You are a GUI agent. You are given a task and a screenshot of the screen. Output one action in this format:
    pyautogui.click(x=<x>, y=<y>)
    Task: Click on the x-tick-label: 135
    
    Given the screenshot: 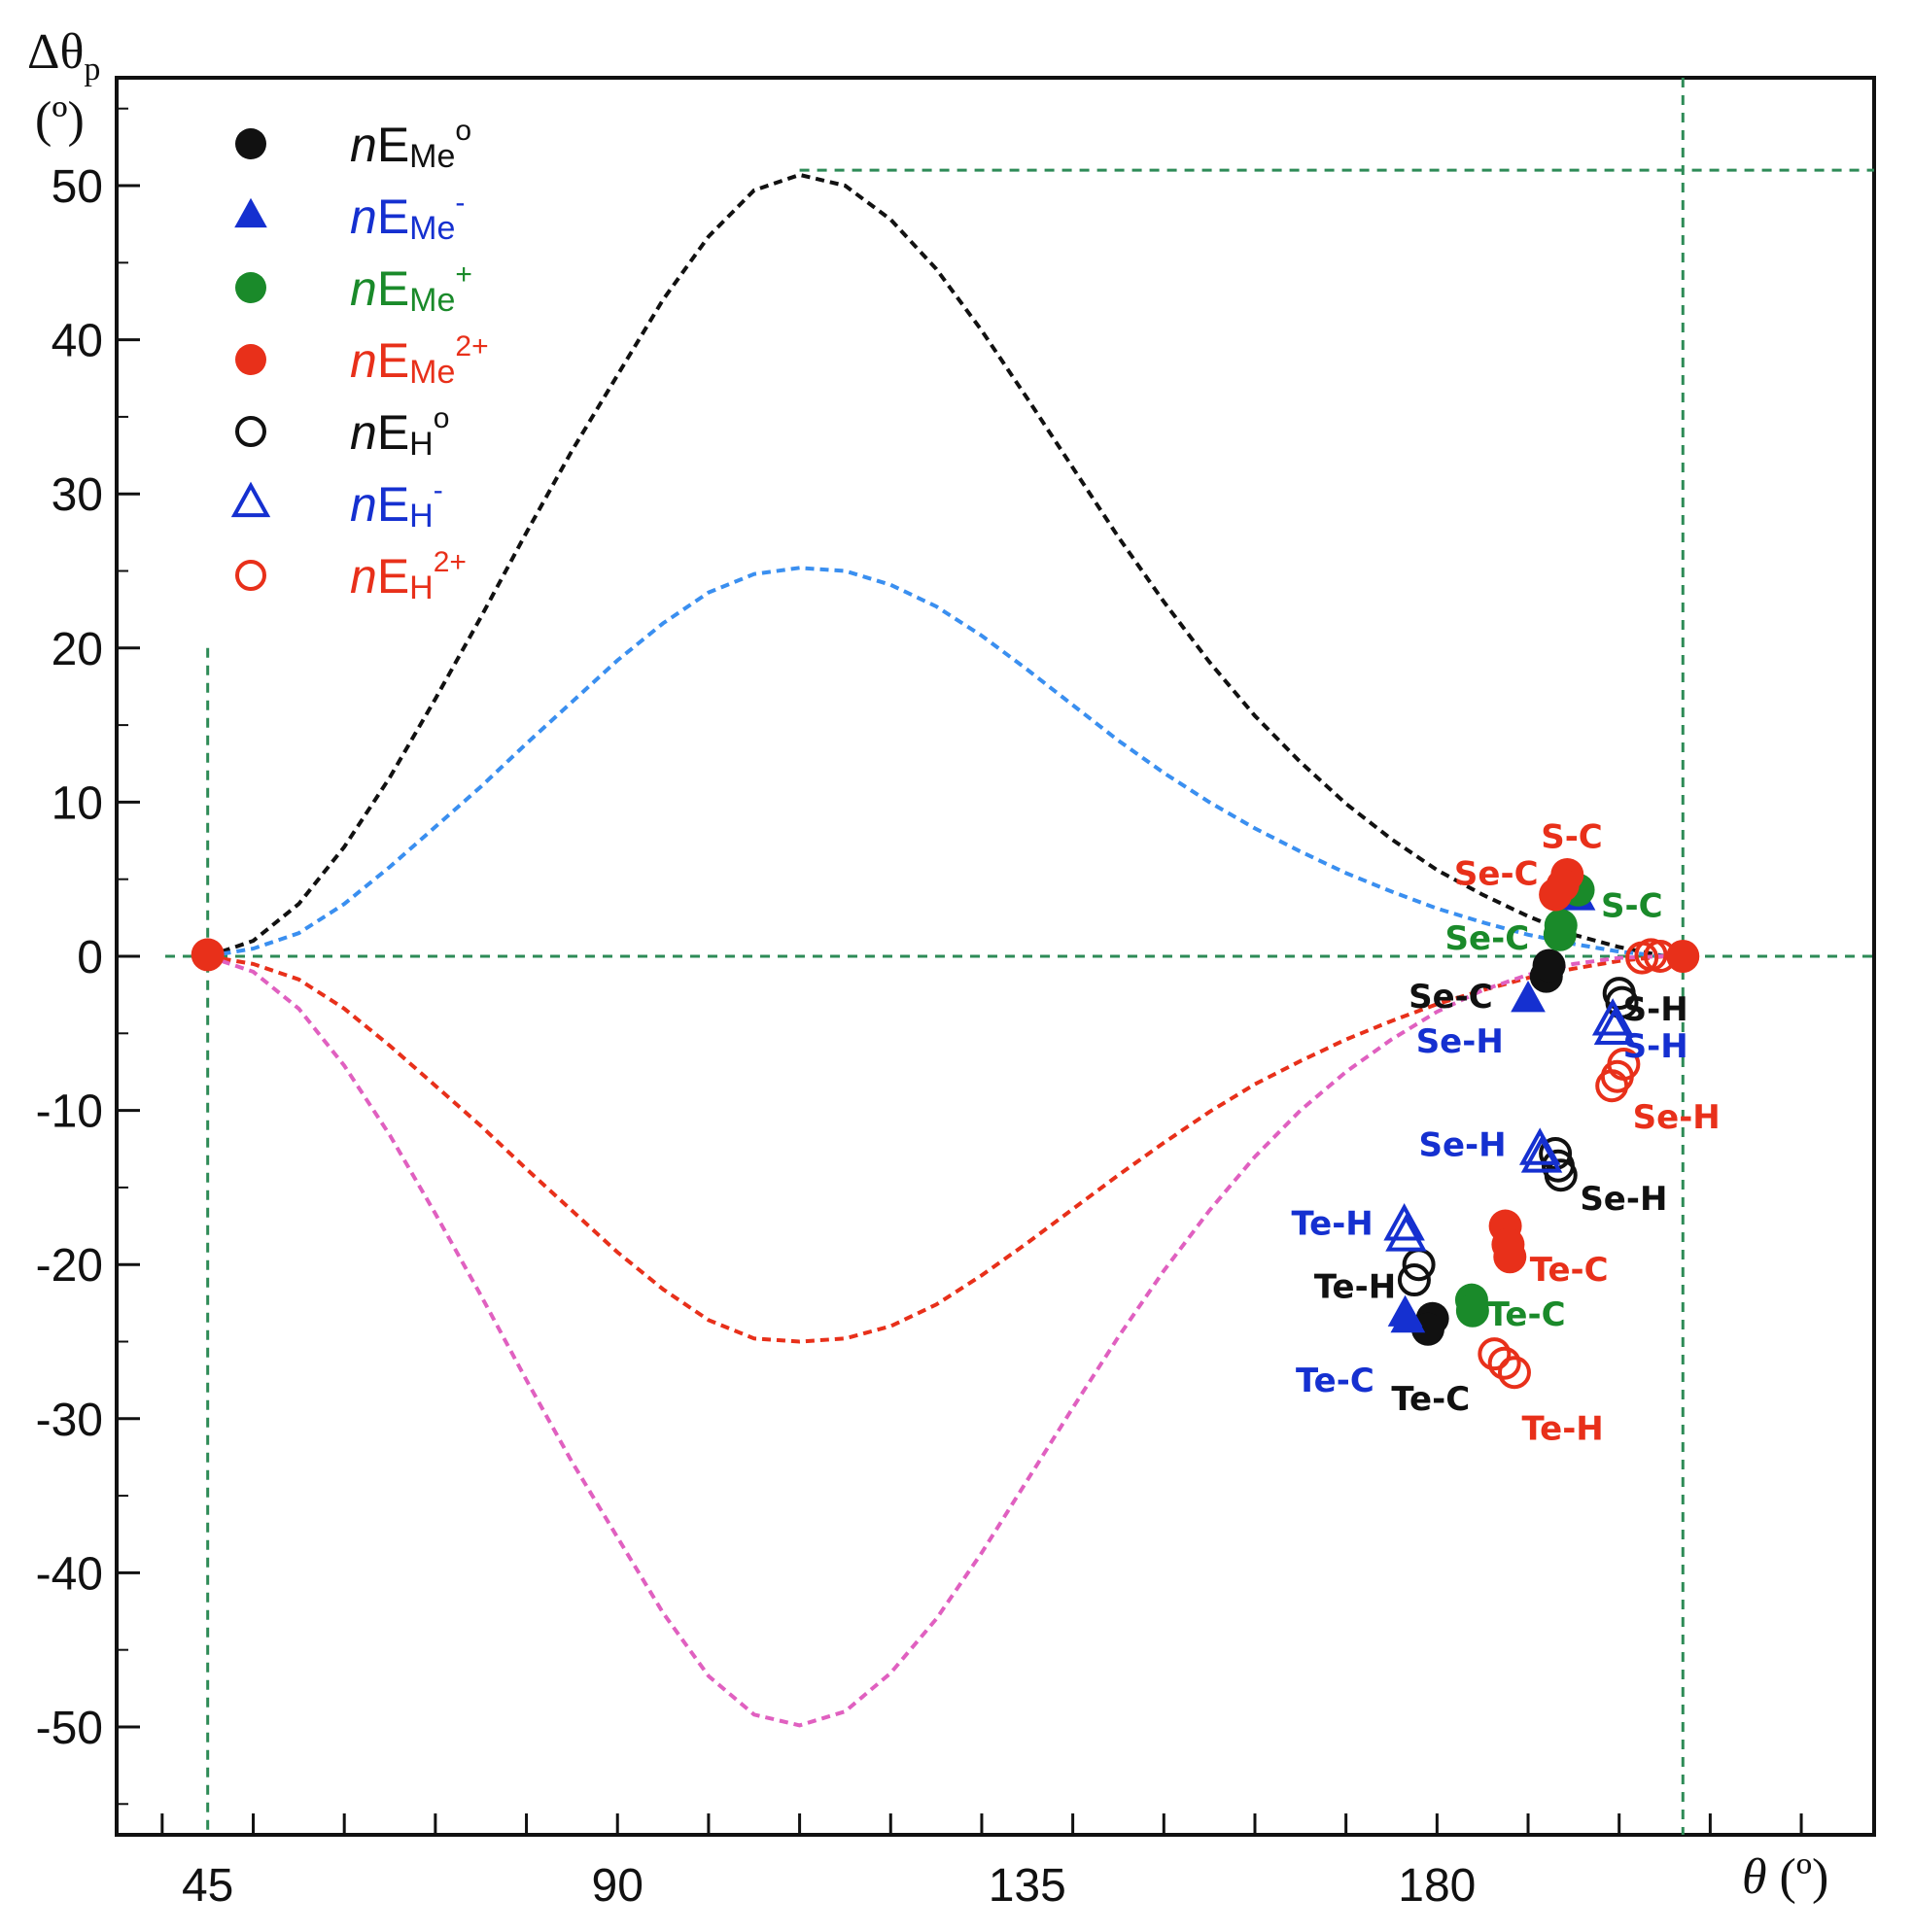 What is the action you would take?
    pyautogui.click(x=1027, y=1886)
    